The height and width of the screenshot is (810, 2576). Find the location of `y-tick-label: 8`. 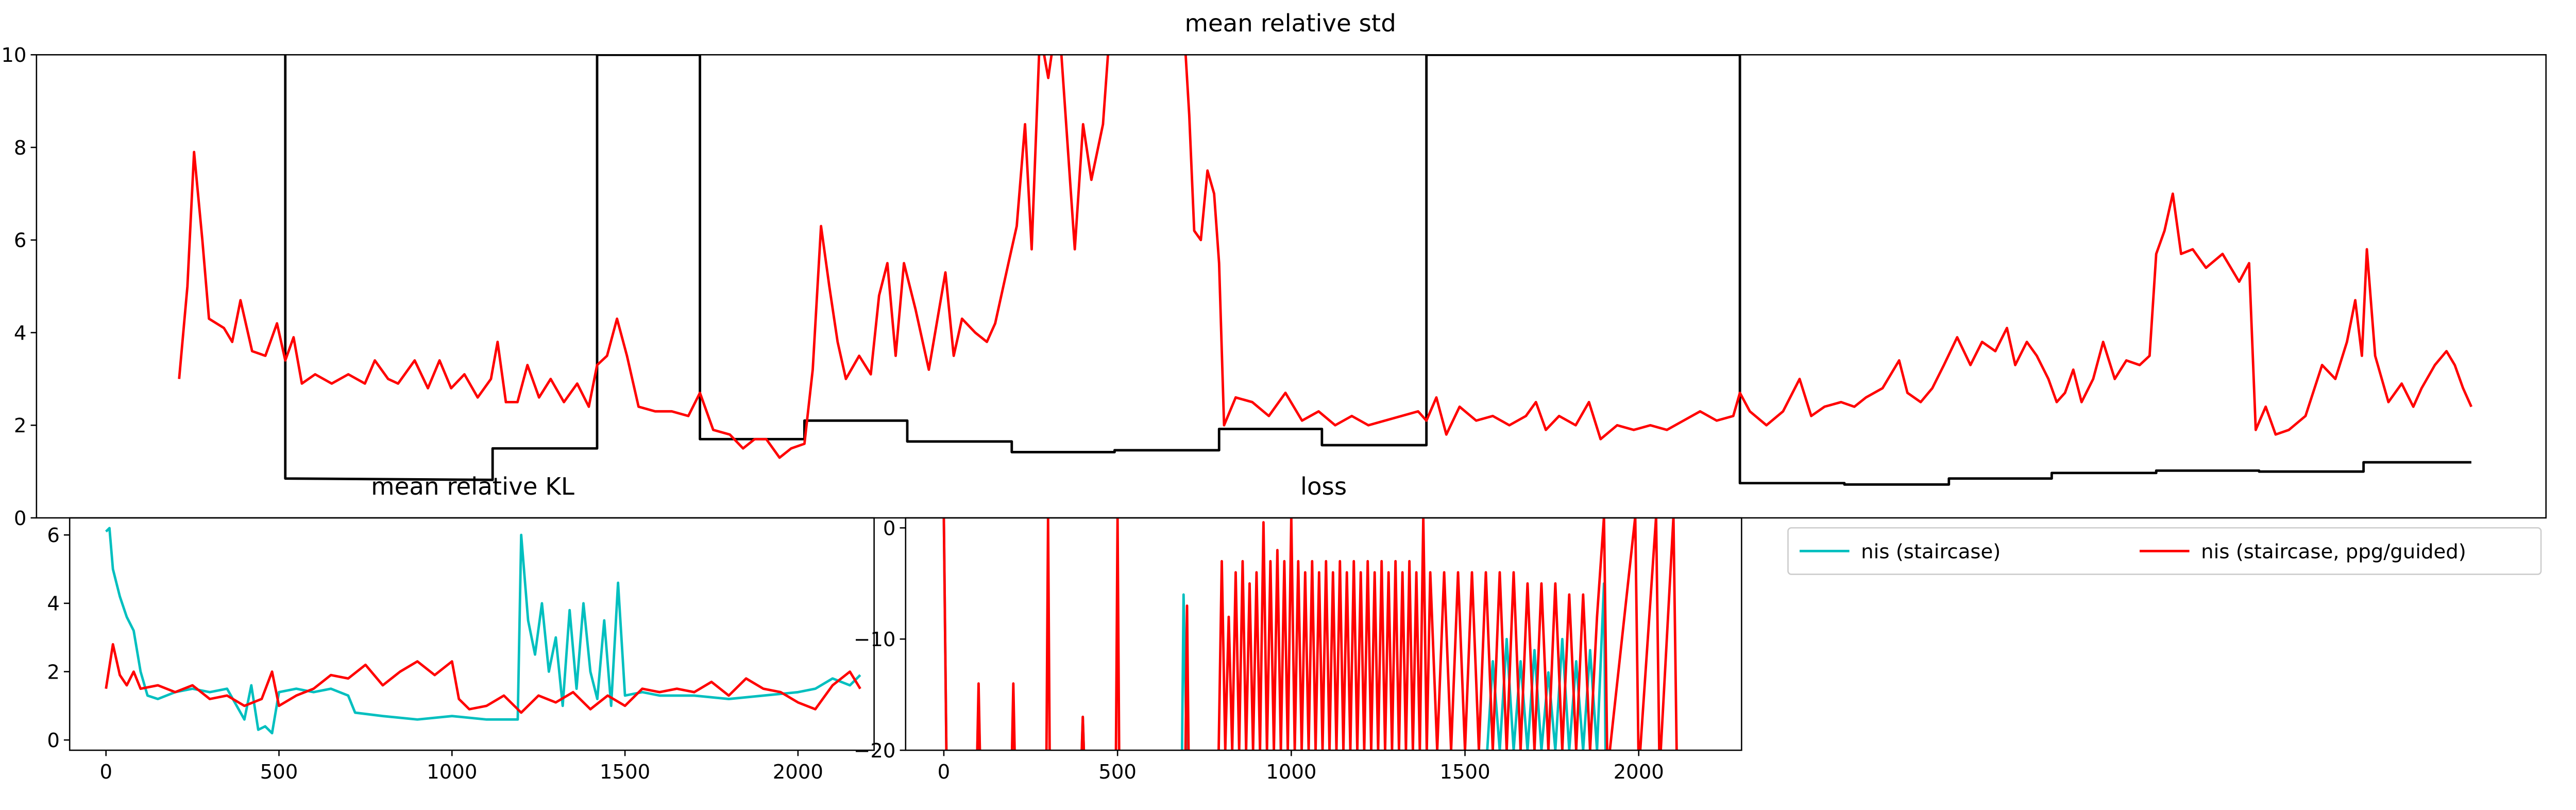

y-tick-label: 8 is located at coordinates (20, 148).